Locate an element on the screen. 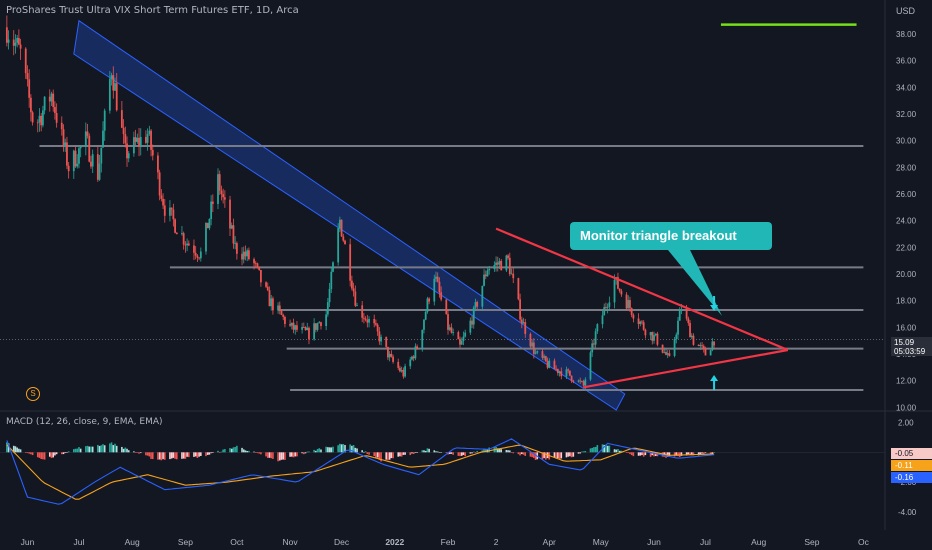  callout-label: Monitor triangle breakout is located at coordinates (671, 236).